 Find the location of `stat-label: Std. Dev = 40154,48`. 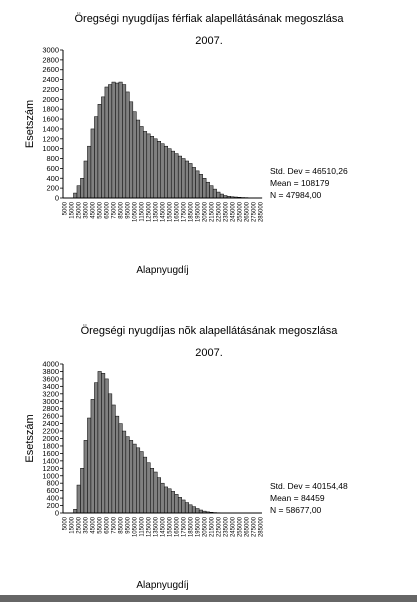

stat-label: Std. Dev = 40154,48 is located at coordinates (309, 486).